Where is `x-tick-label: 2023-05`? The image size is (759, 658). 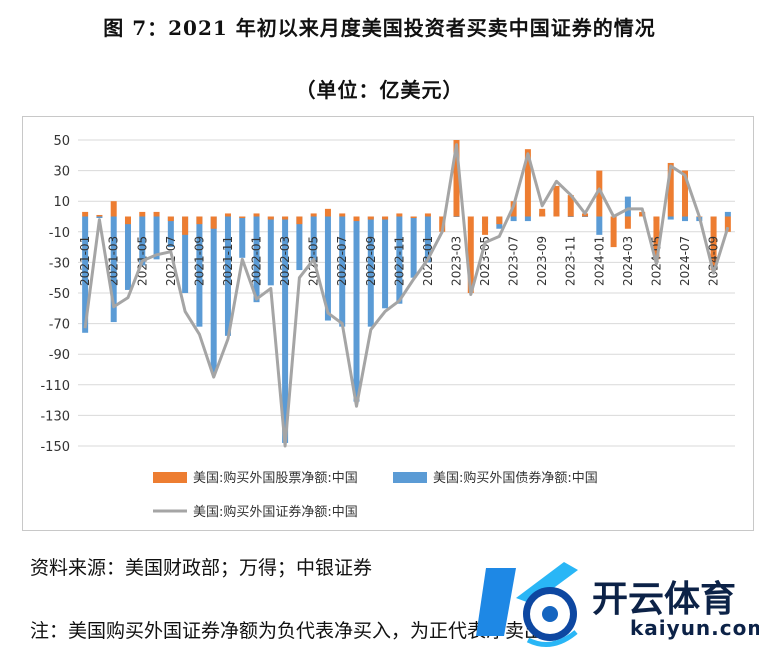
x-tick-label: 2023-05 is located at coordinates (485, 261).